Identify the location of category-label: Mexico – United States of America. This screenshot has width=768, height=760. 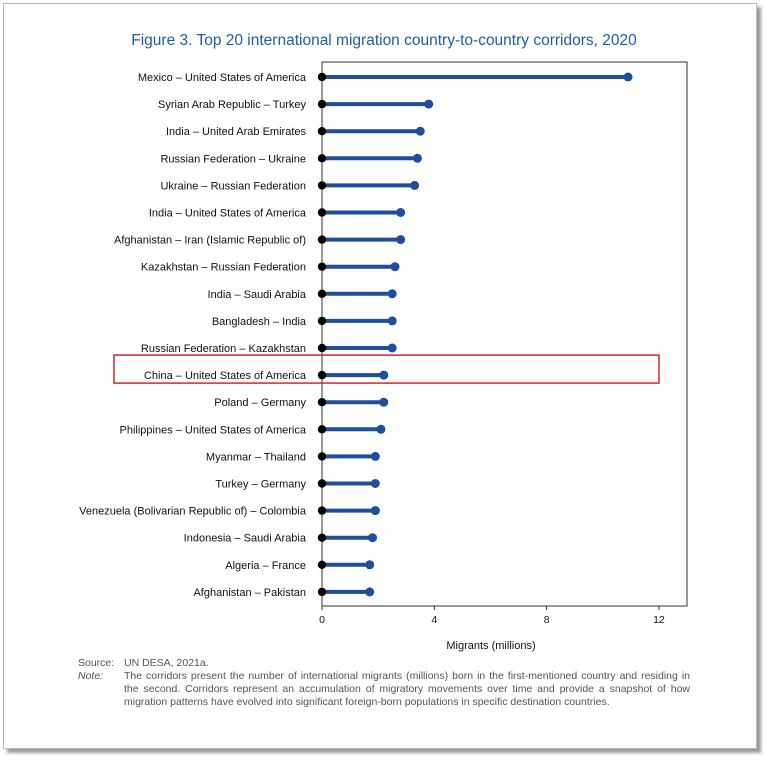
(222, 78).